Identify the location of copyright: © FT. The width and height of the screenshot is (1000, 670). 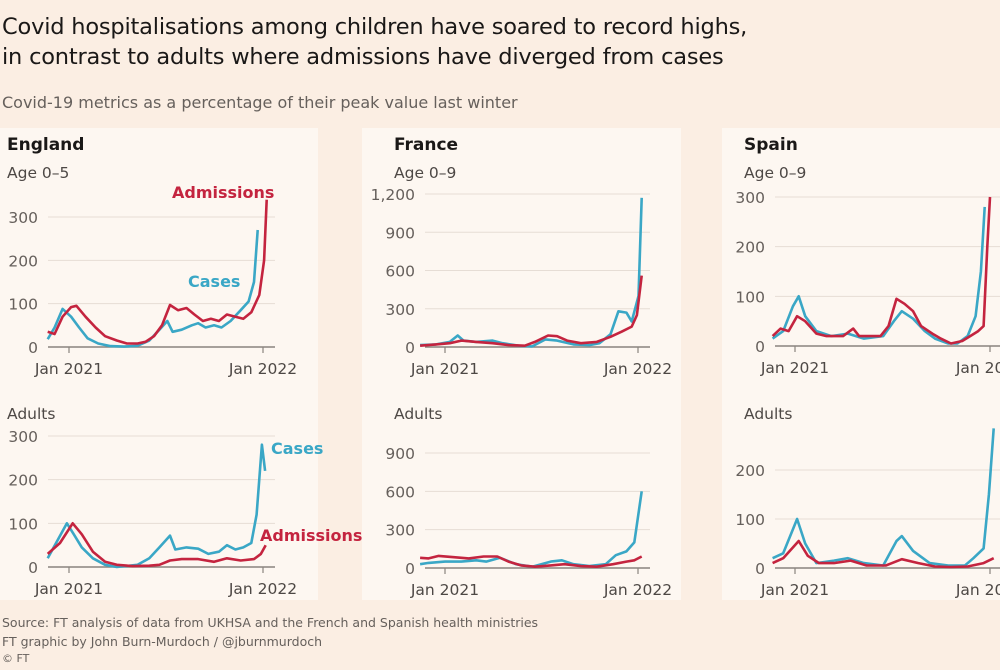
(16, 658).